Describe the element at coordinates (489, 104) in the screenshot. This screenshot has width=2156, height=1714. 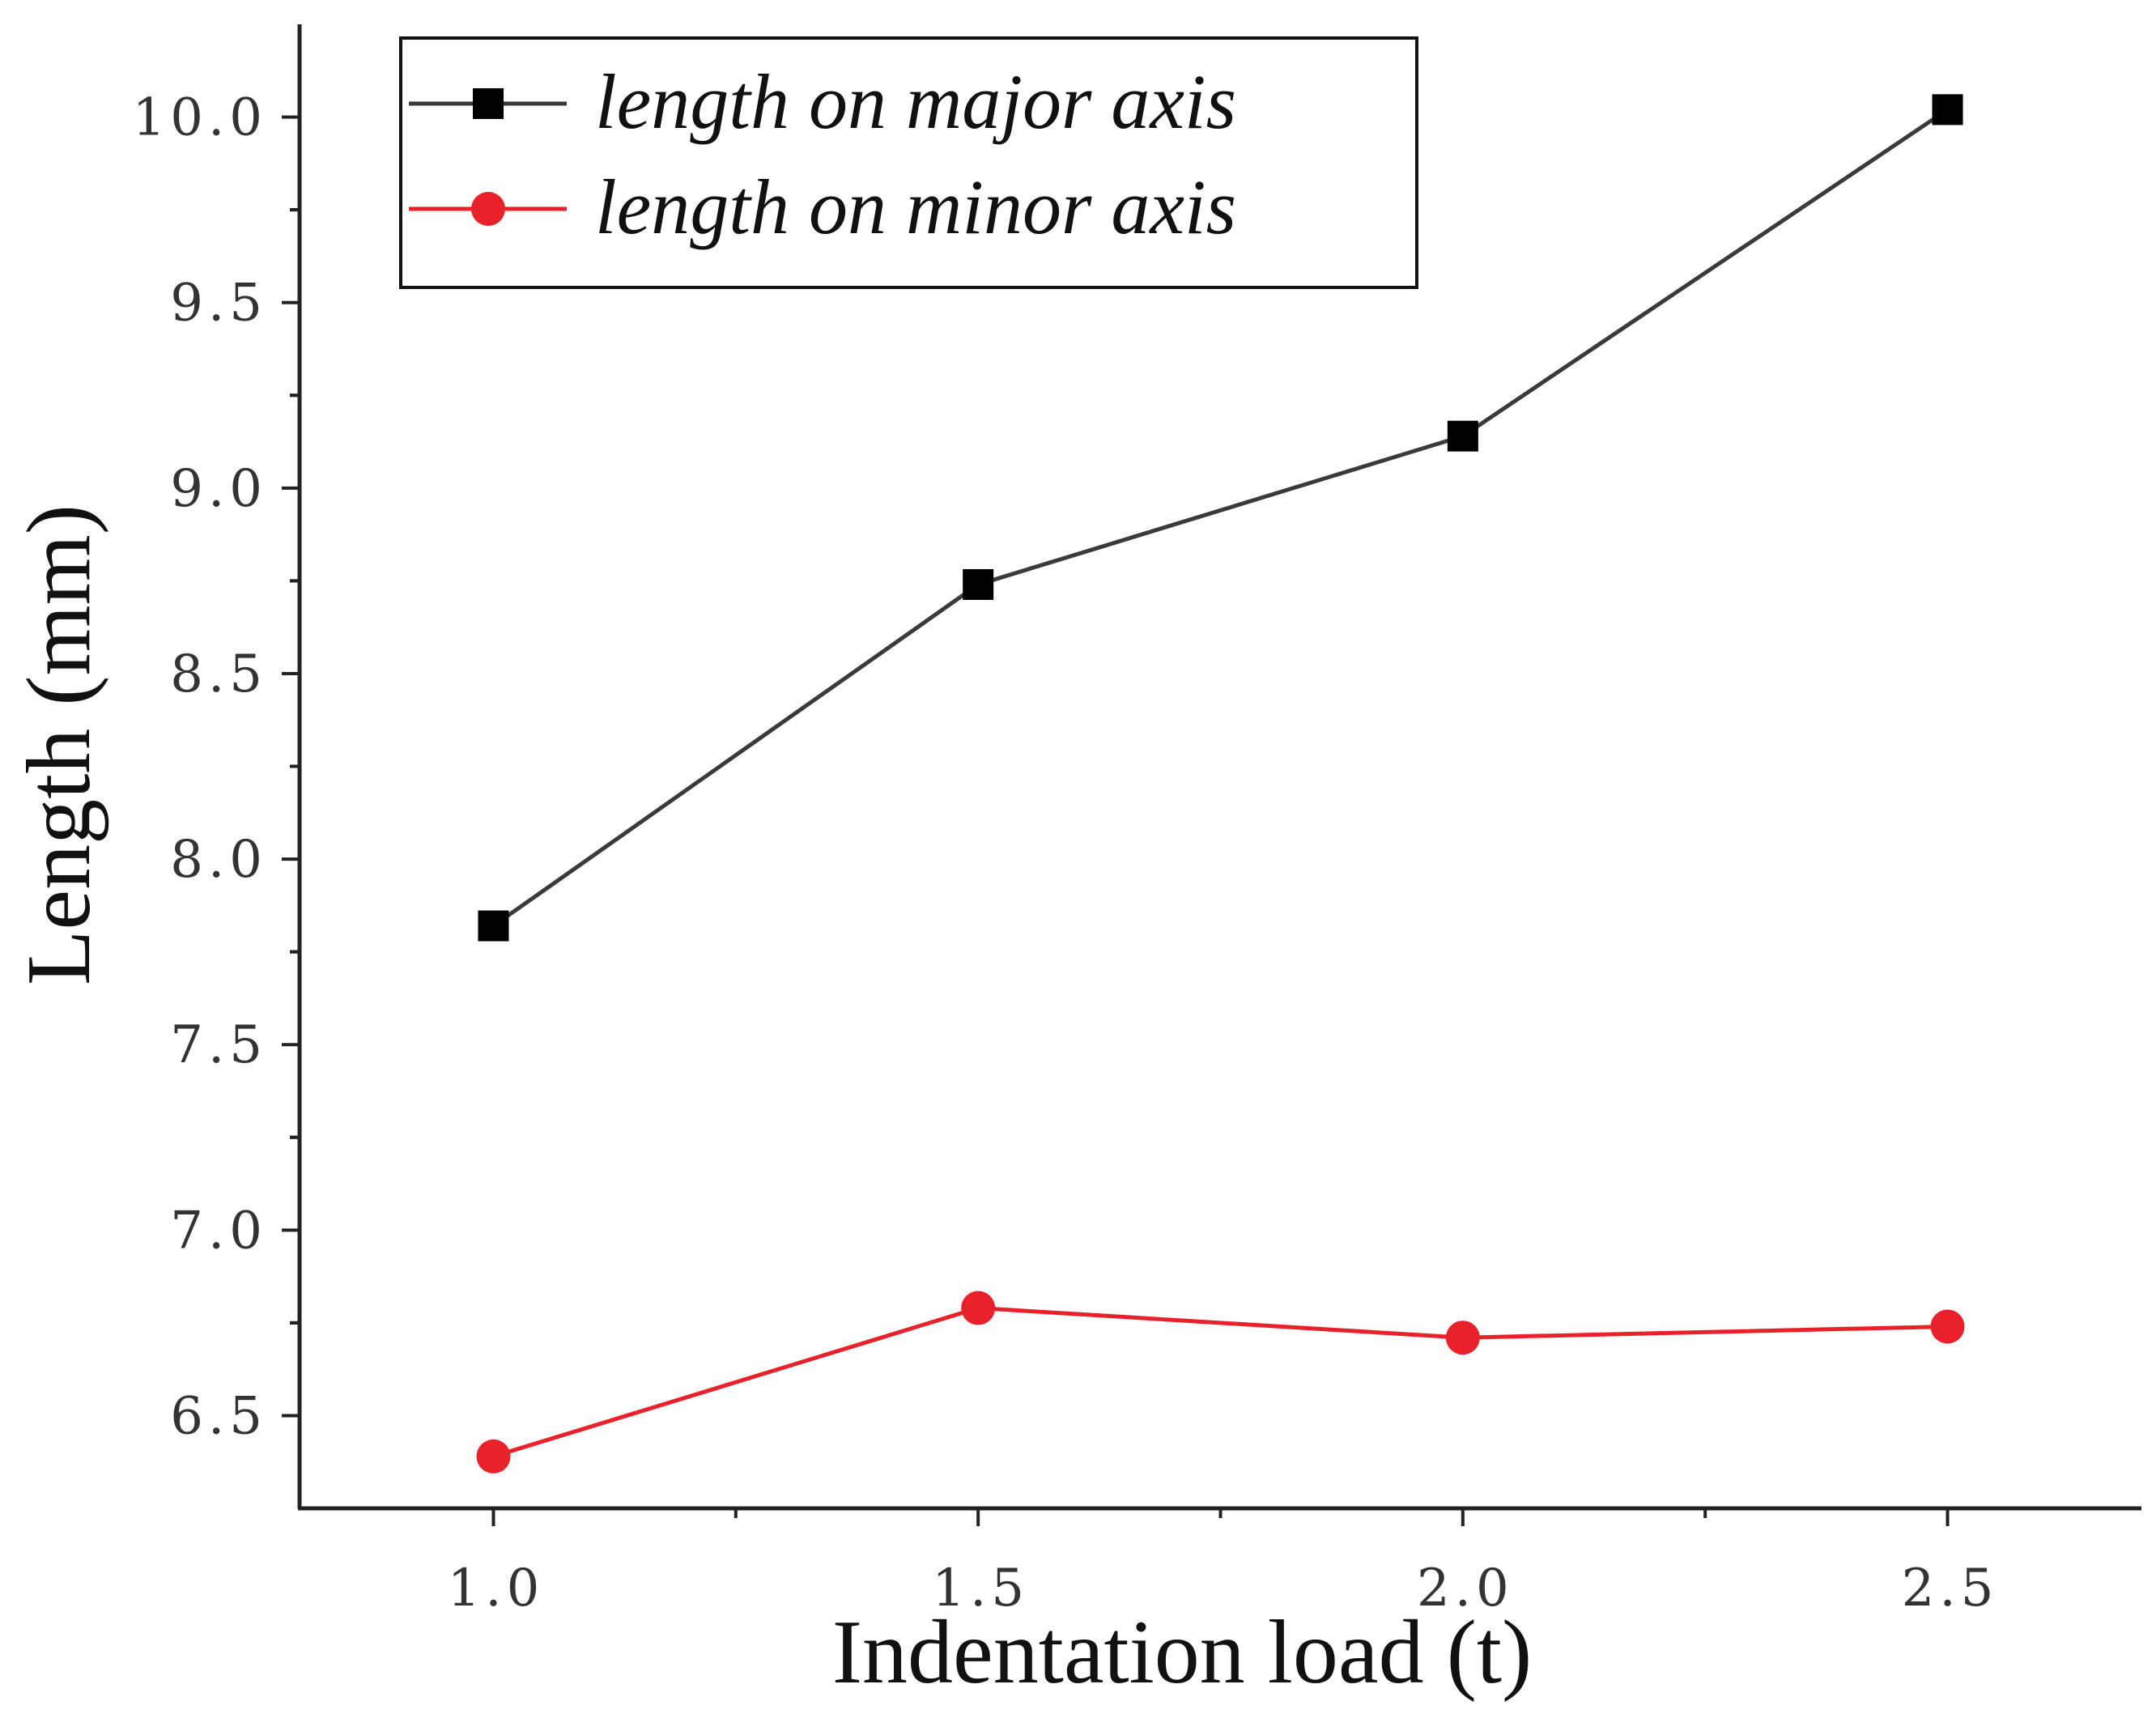
I see `legend-square-icon` at that location.